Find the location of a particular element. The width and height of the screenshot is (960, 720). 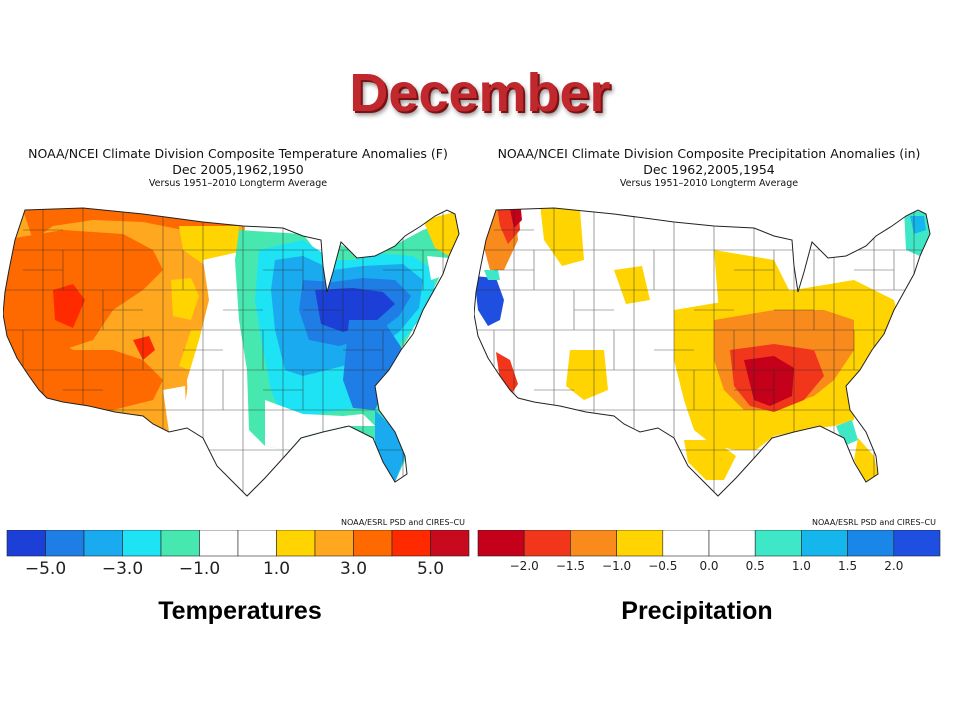

precipitation-header-line3: Versus 1951–2010 Longterm Average is located at coordinates (709, 183).